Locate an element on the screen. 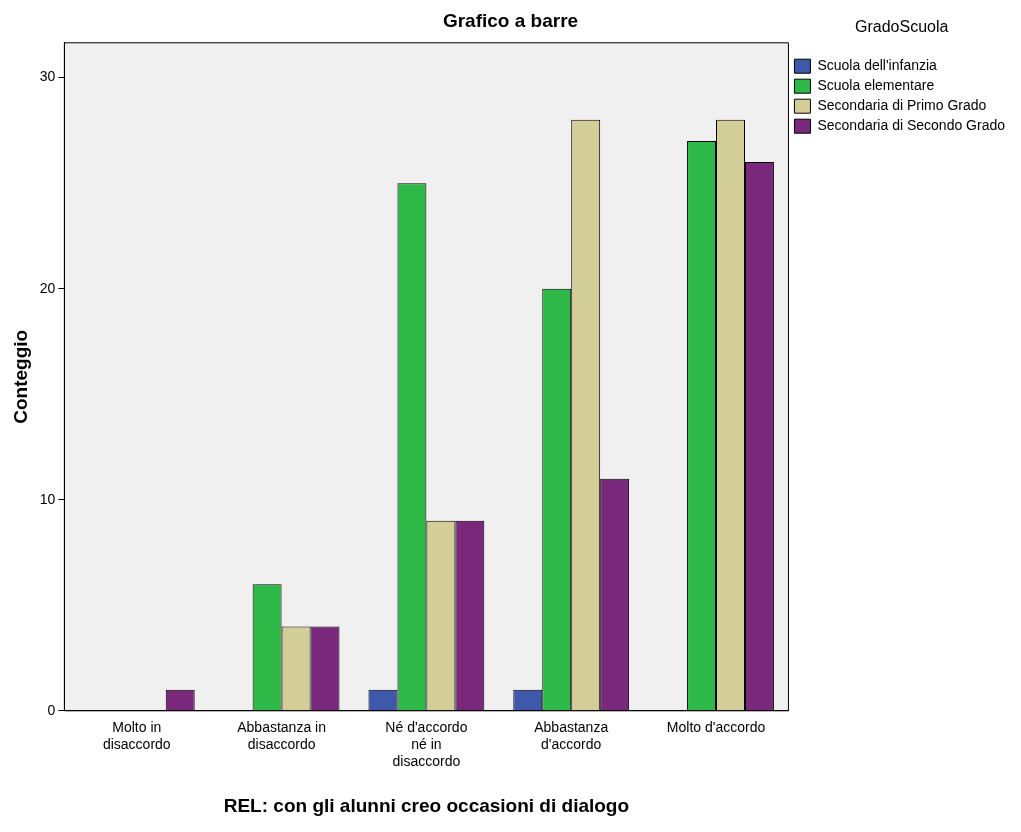  legend-label: Secondaria di Secondo Grado is located at coordinates (911, 125).